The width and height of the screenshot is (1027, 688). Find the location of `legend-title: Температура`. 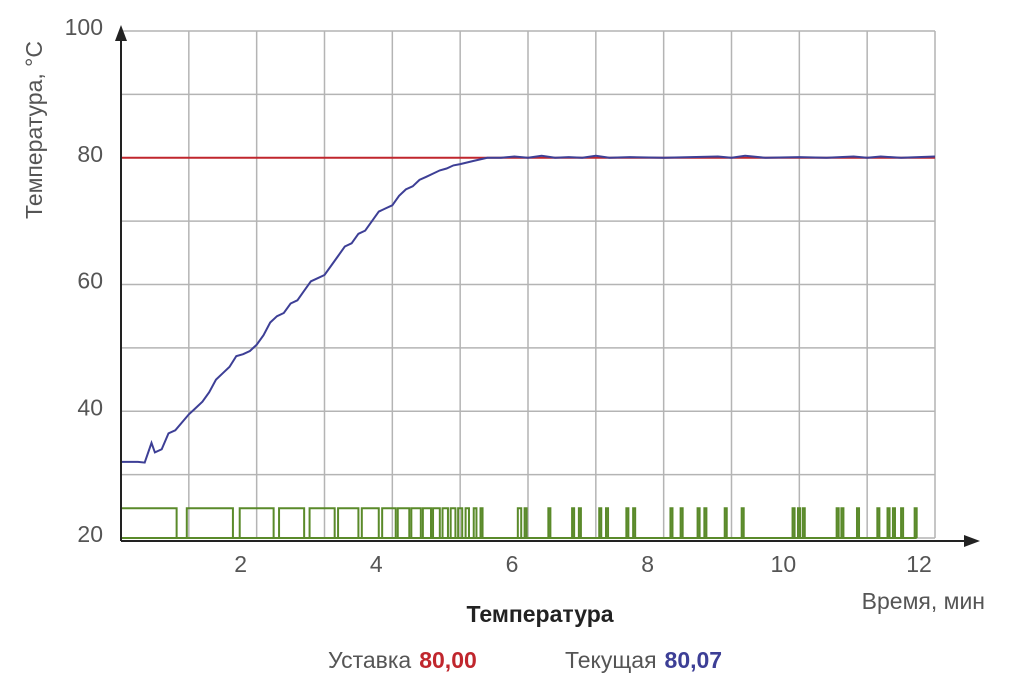

legend-title: Температура is located at coordinates (539, 614).